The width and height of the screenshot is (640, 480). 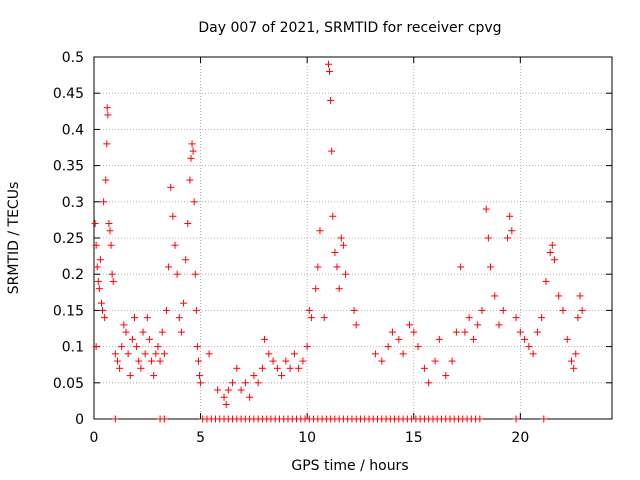 I want to click on y-tick-label: 0, so click(x=79, y=420).